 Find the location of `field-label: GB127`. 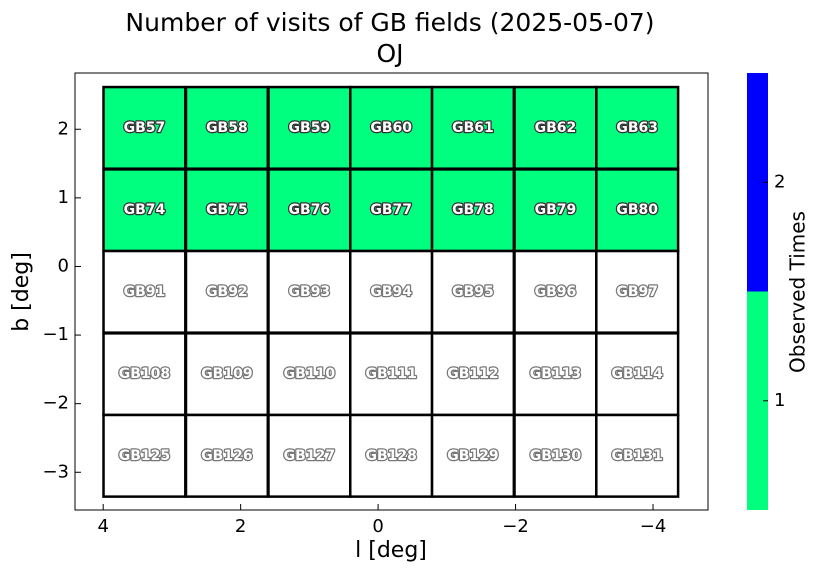

field-label: GB127 is located at coordinates (309, 456).